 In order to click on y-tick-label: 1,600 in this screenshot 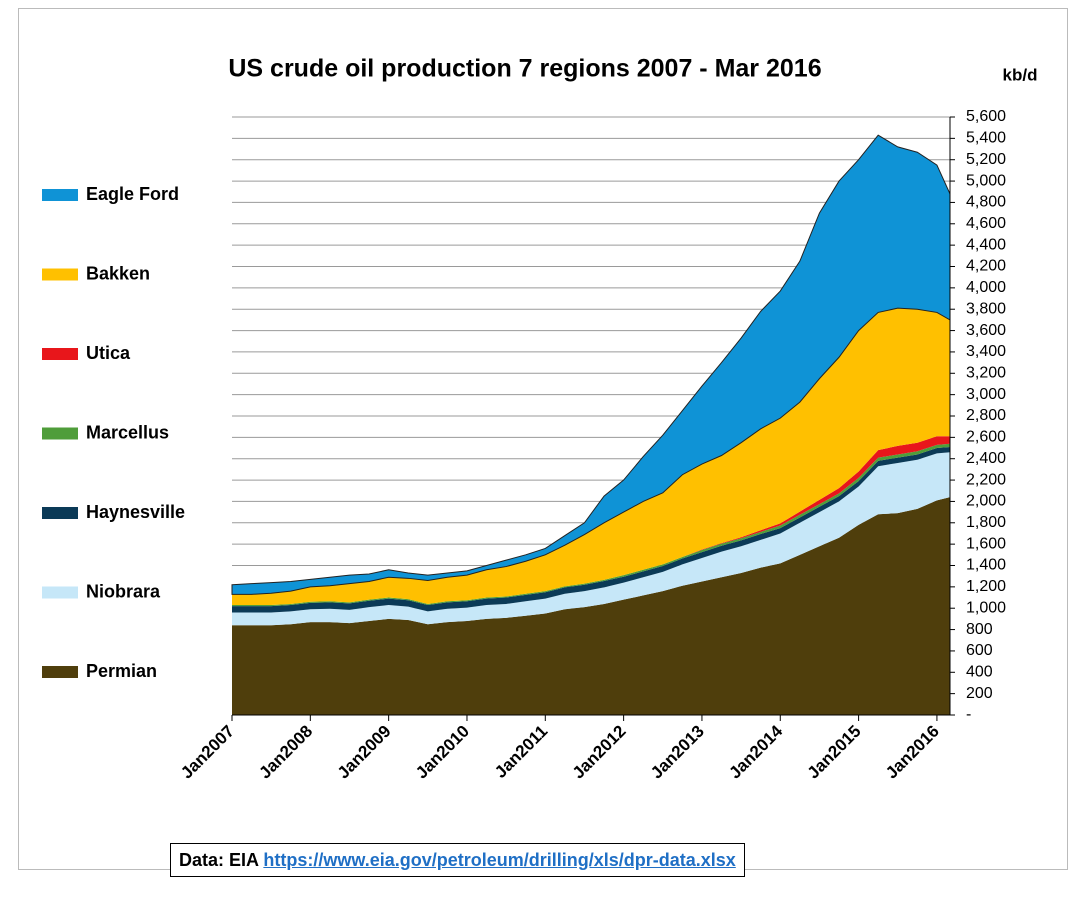, I will do `click(986, 543)`.